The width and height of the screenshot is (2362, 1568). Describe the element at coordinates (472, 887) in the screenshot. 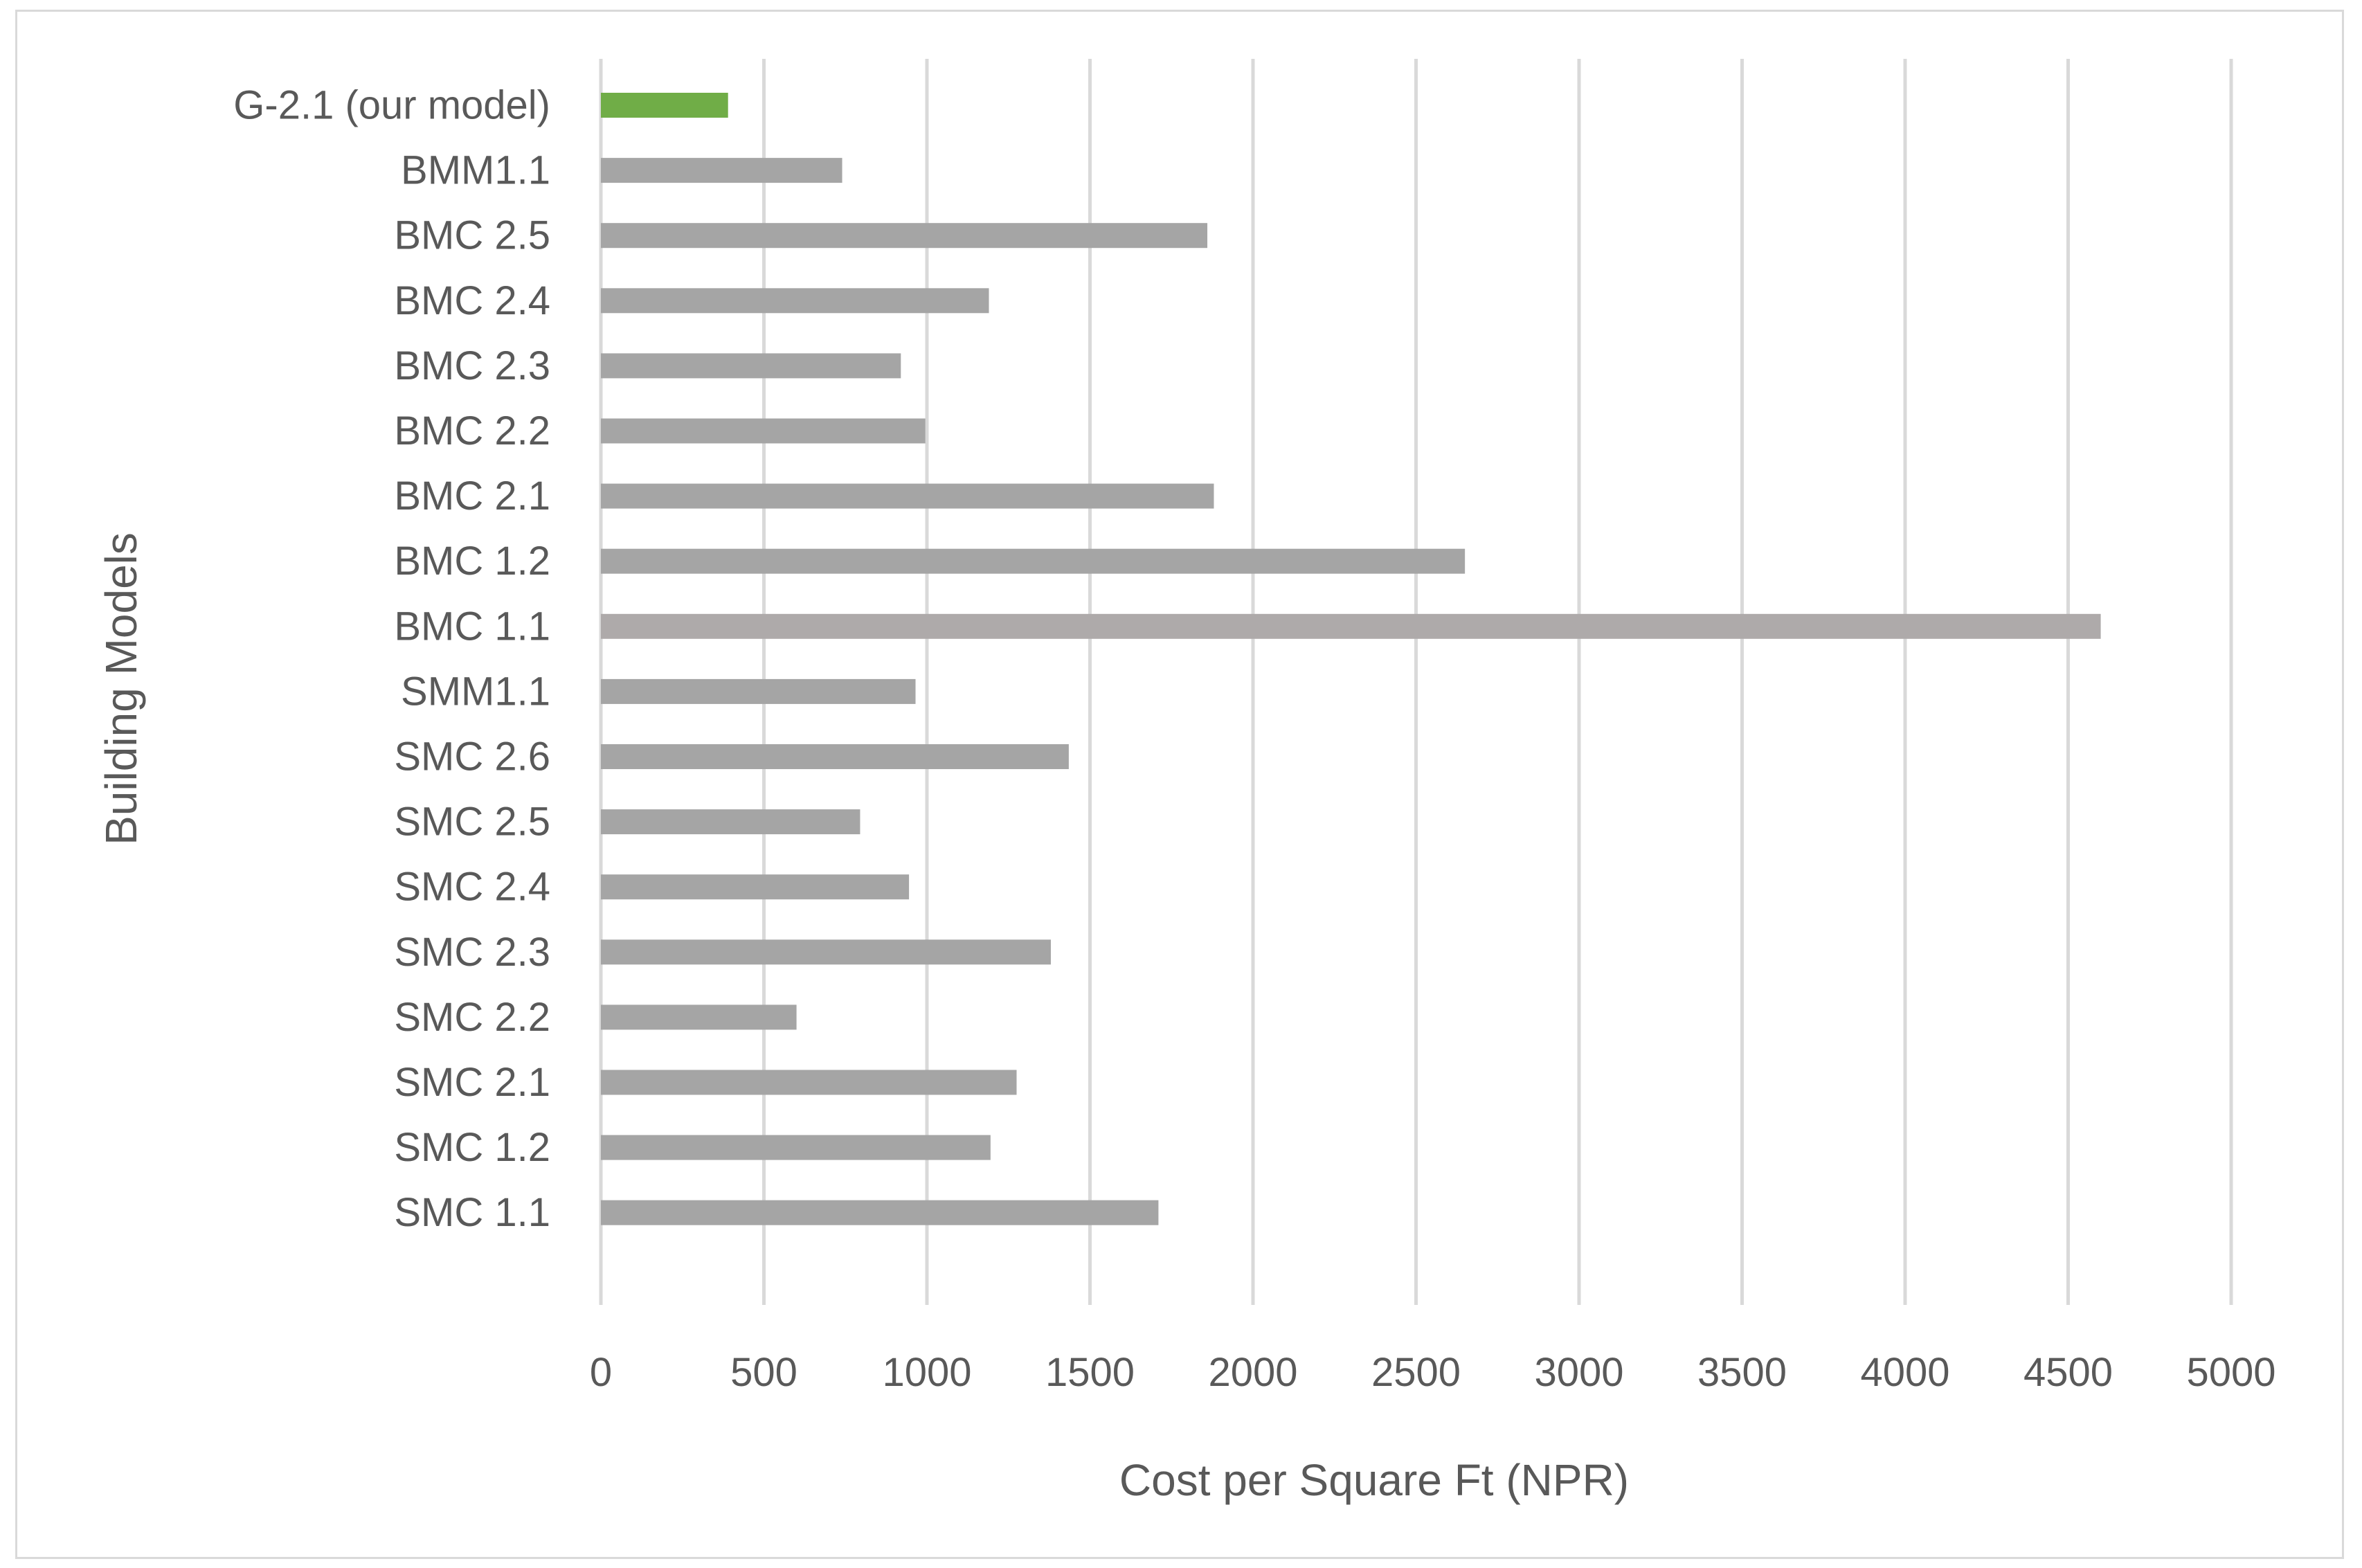

I see `category-label: SMC 2.4` at that location.